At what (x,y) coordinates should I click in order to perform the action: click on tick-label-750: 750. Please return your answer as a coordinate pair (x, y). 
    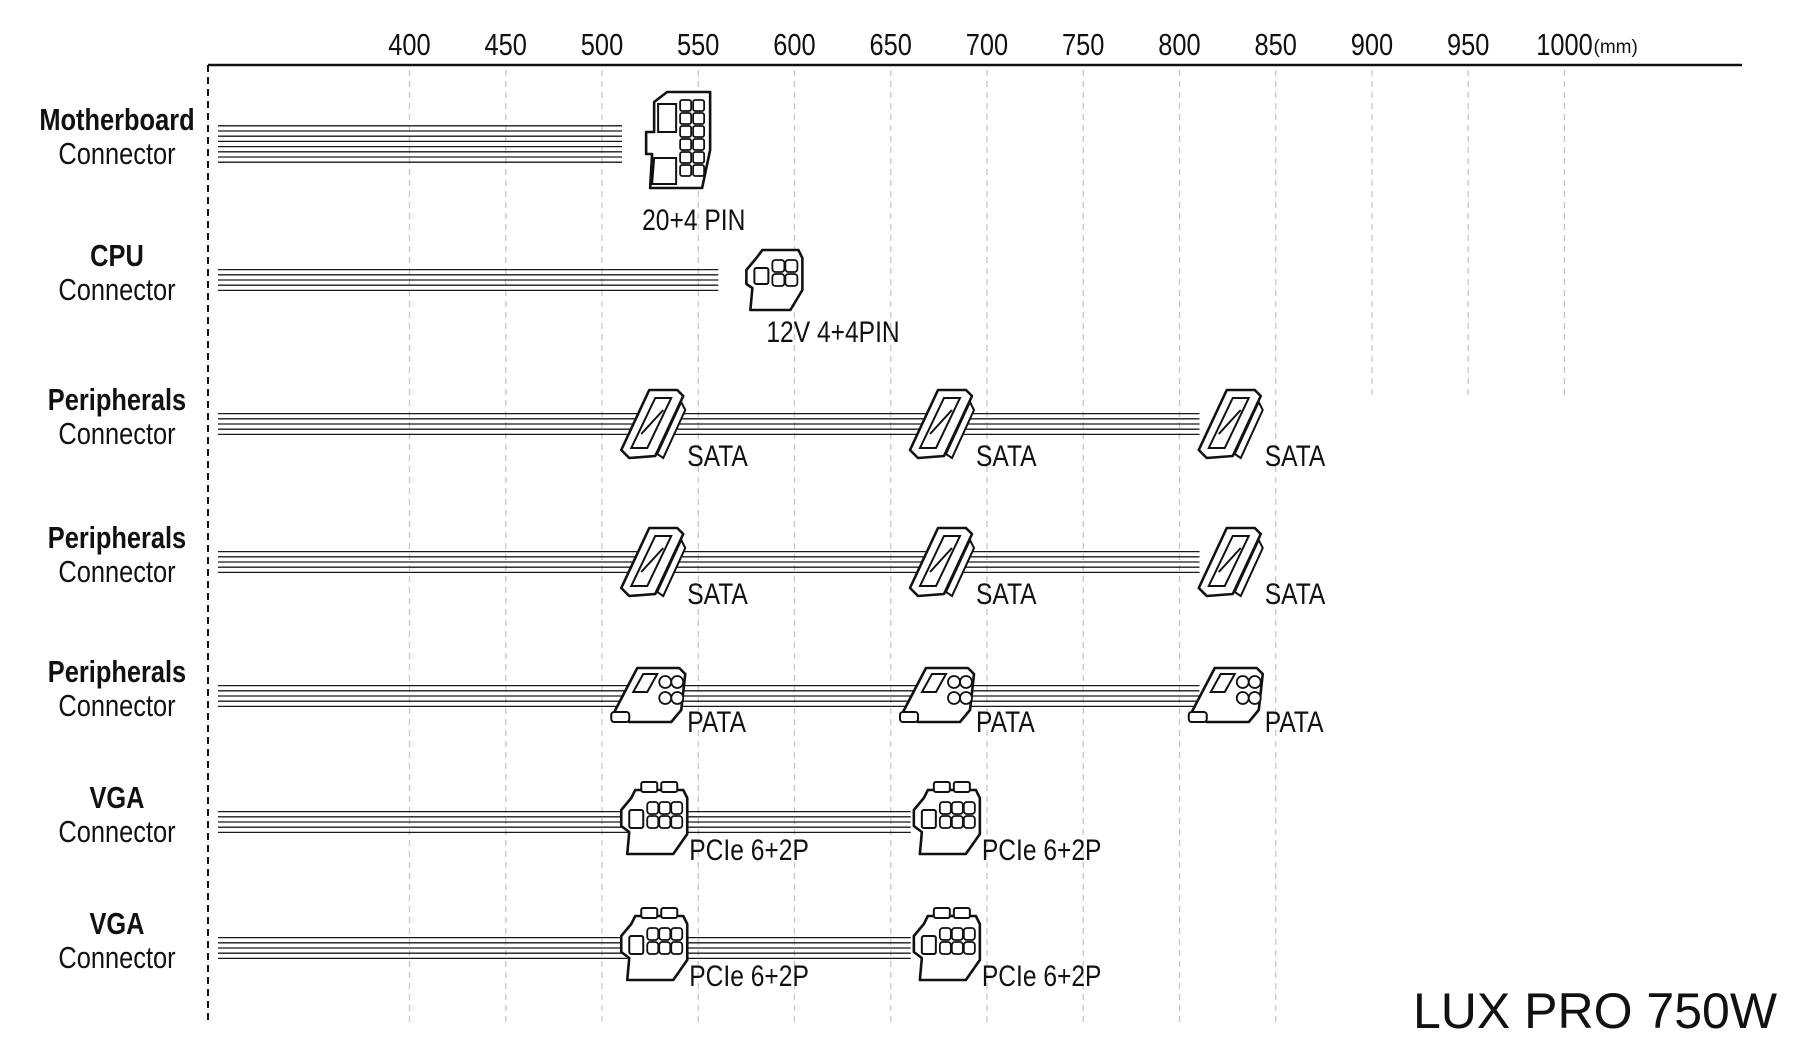
    Looking at the image, I should click on (1083, 45).